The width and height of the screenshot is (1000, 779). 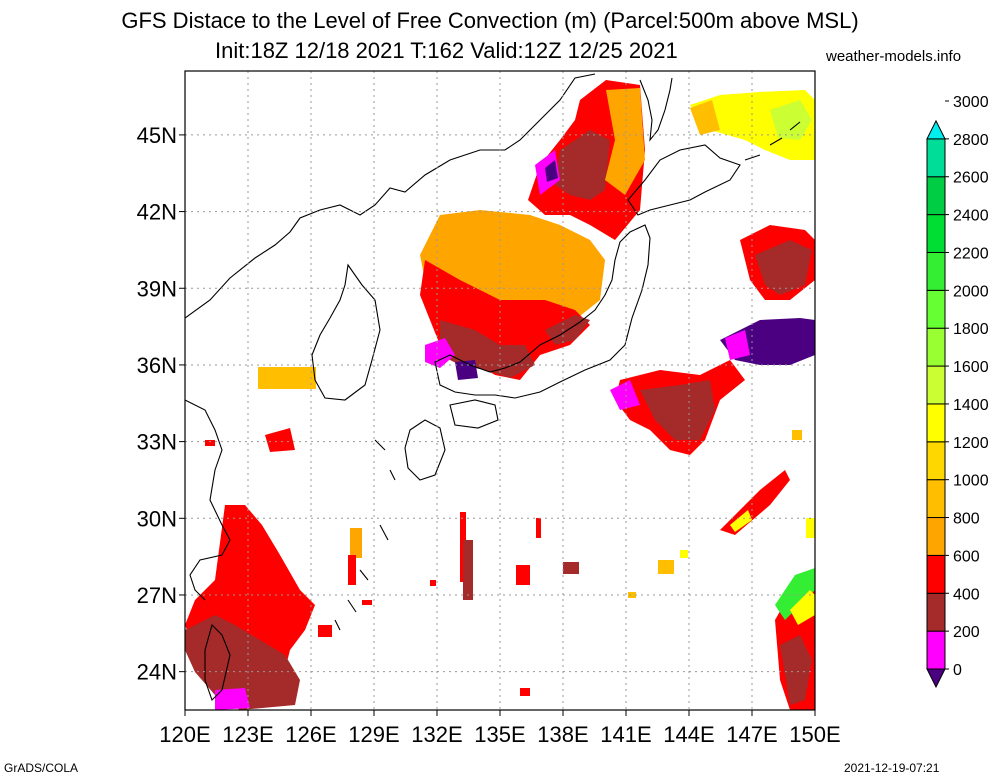 I want to click on field-se-yellow, so click(x=802, y=607).